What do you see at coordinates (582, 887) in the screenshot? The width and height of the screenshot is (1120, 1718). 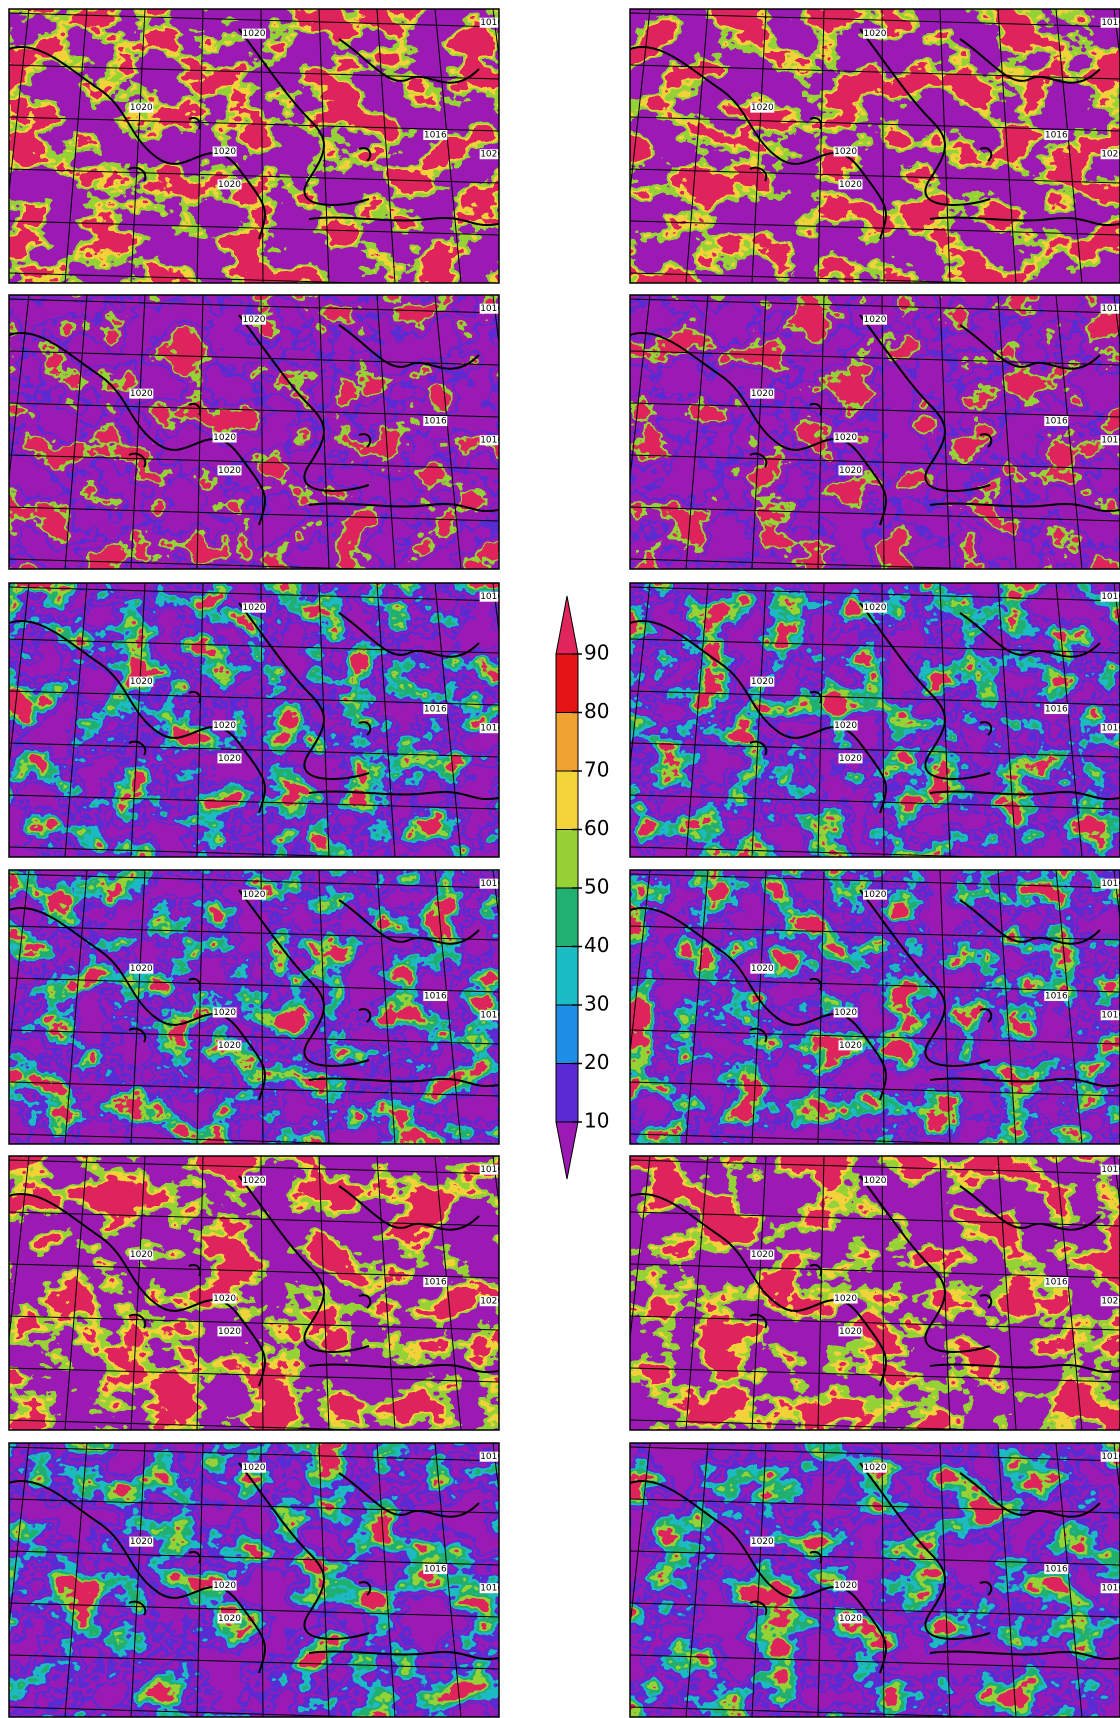 I see `colorbar: 10 20 30 40 50 60 70 80 90` at bounding box center [582, 887].